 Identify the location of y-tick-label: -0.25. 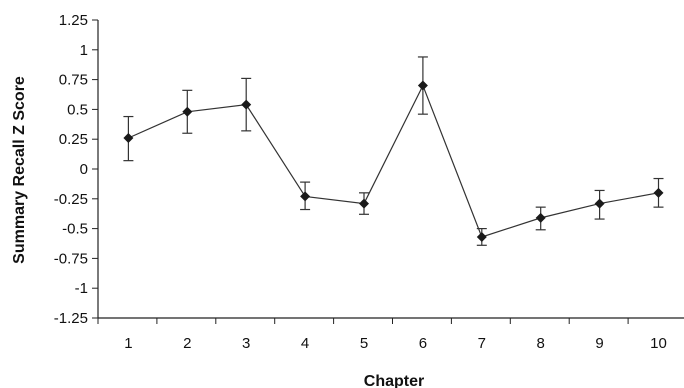
(71, 199).